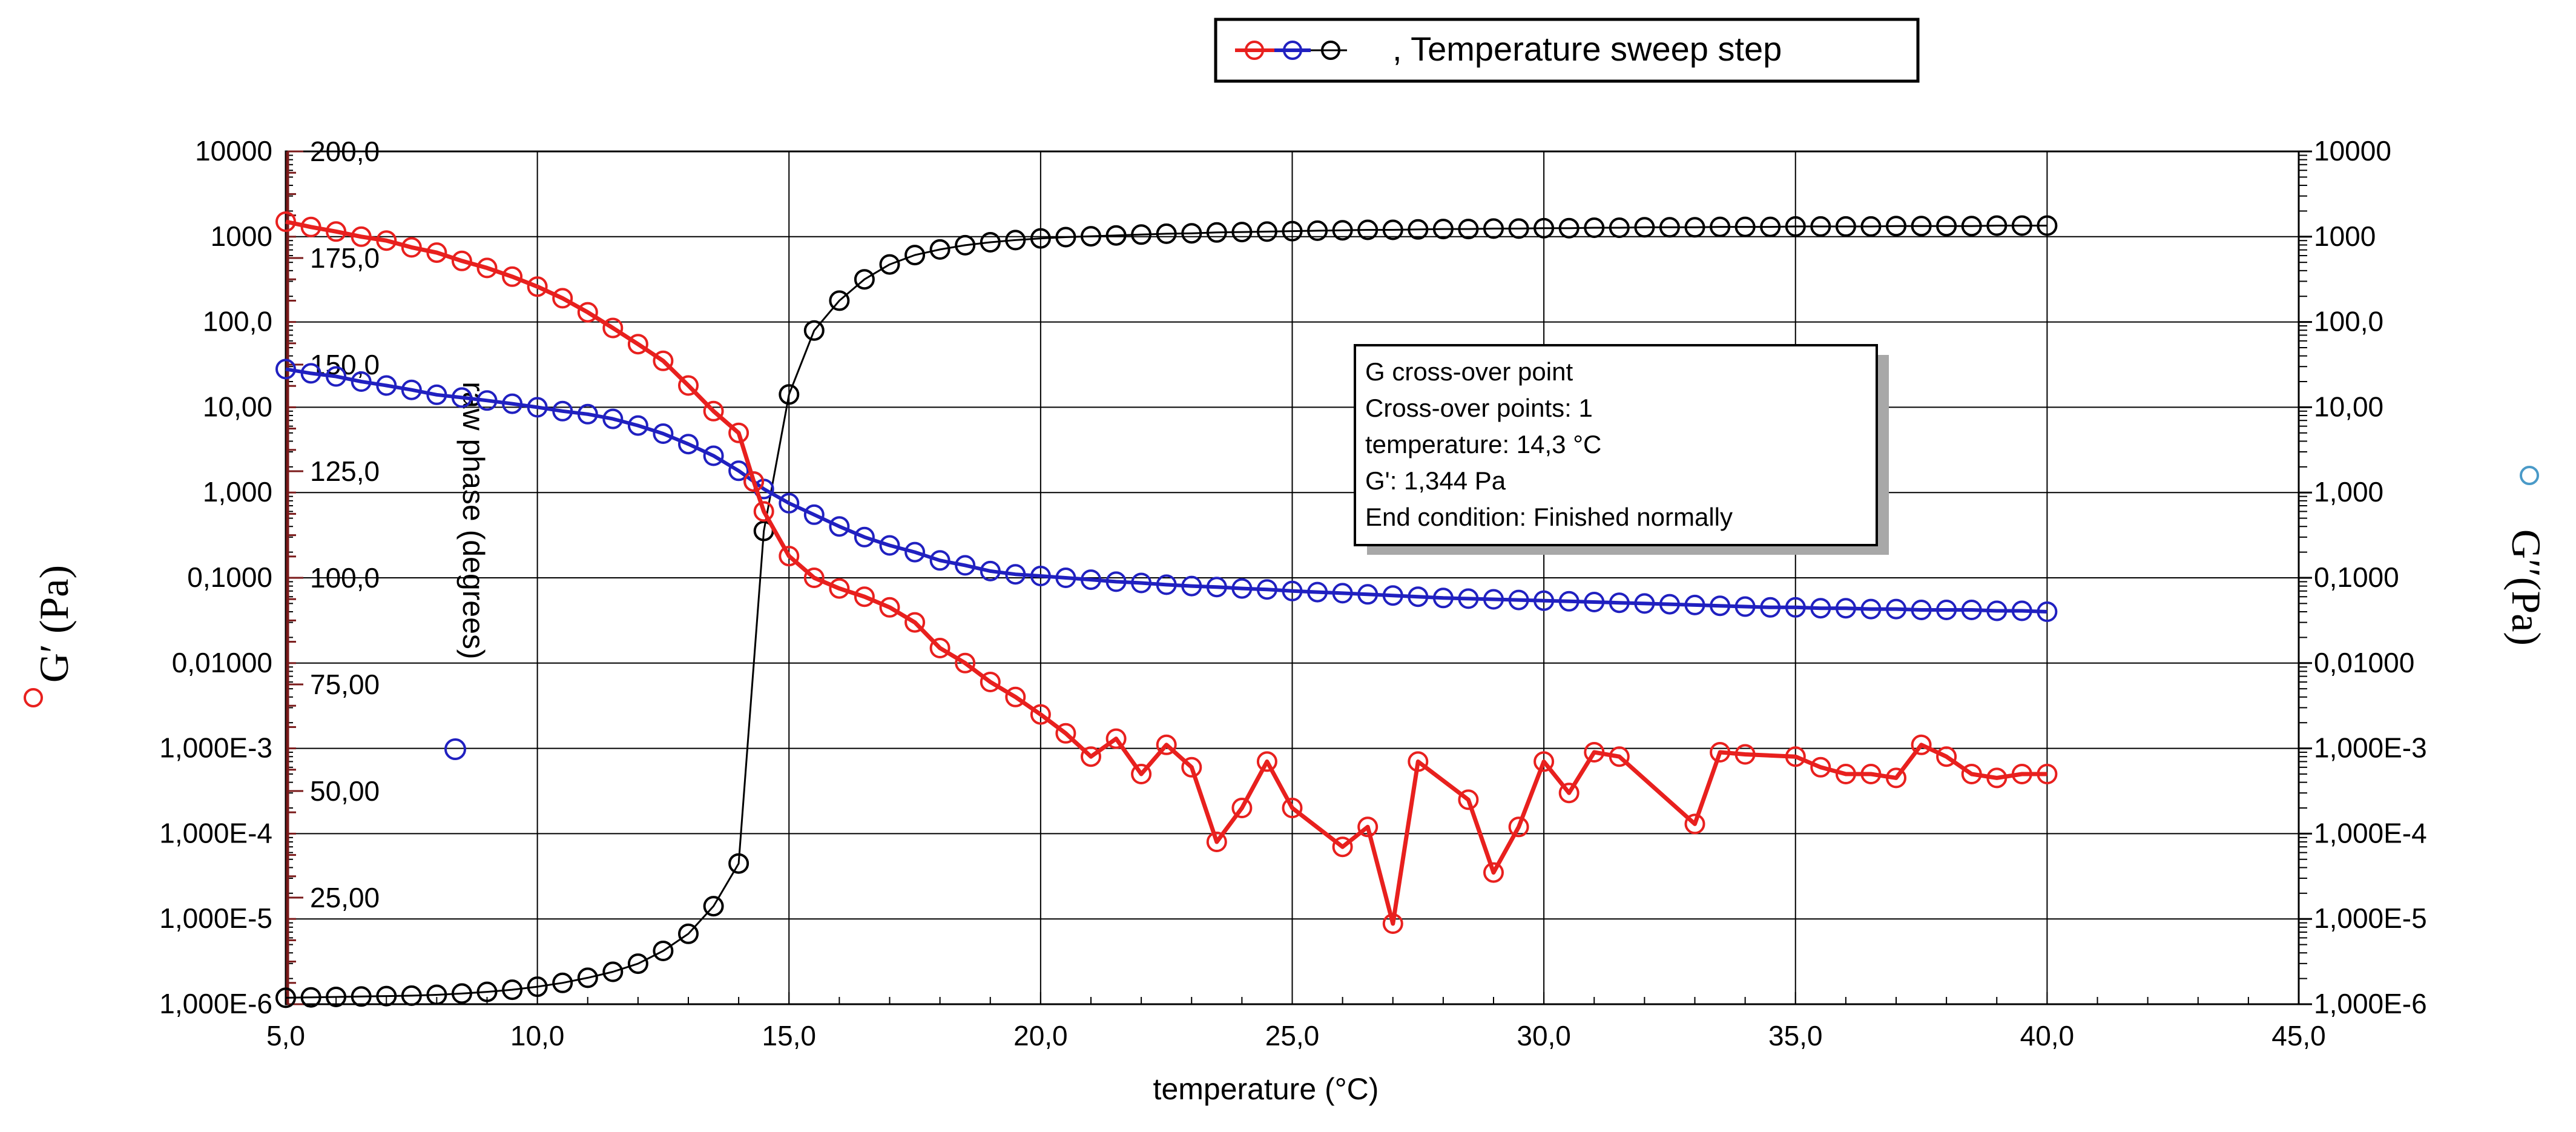 The image size is (2576, 1132). Describe the element at coordinates (1254, 50) in the screenshot. I see `legend-g-prime-marker` at that location.